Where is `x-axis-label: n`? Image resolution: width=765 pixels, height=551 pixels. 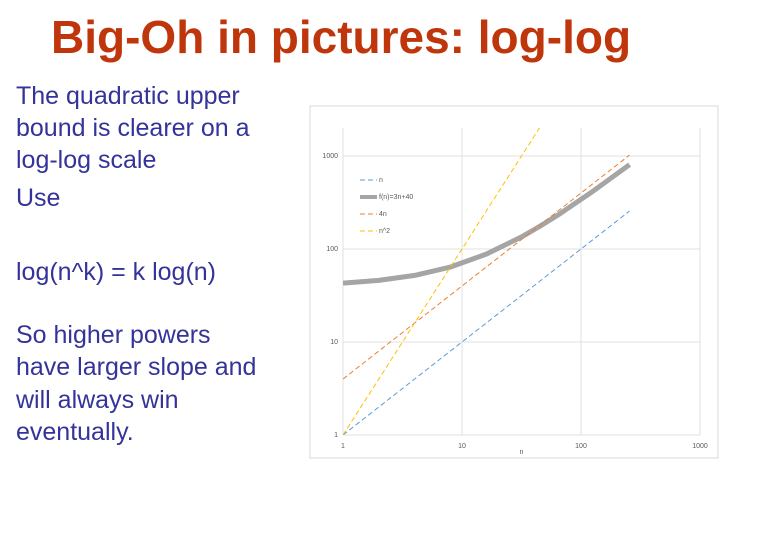
x-axis-label: n is located at coordinates (522, 452).